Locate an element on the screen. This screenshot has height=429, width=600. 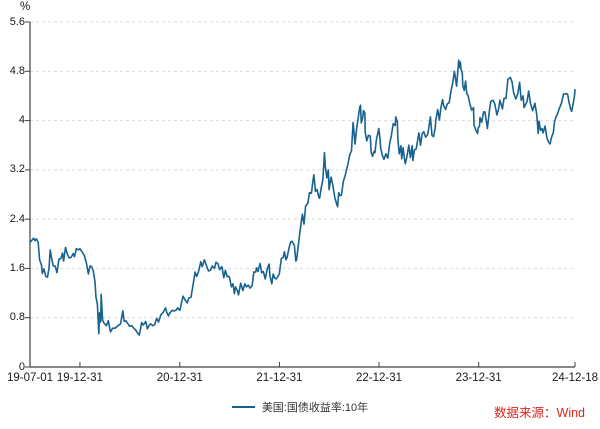
y-axis-tick-label: 2.4 is located at coordinates (17, 218).